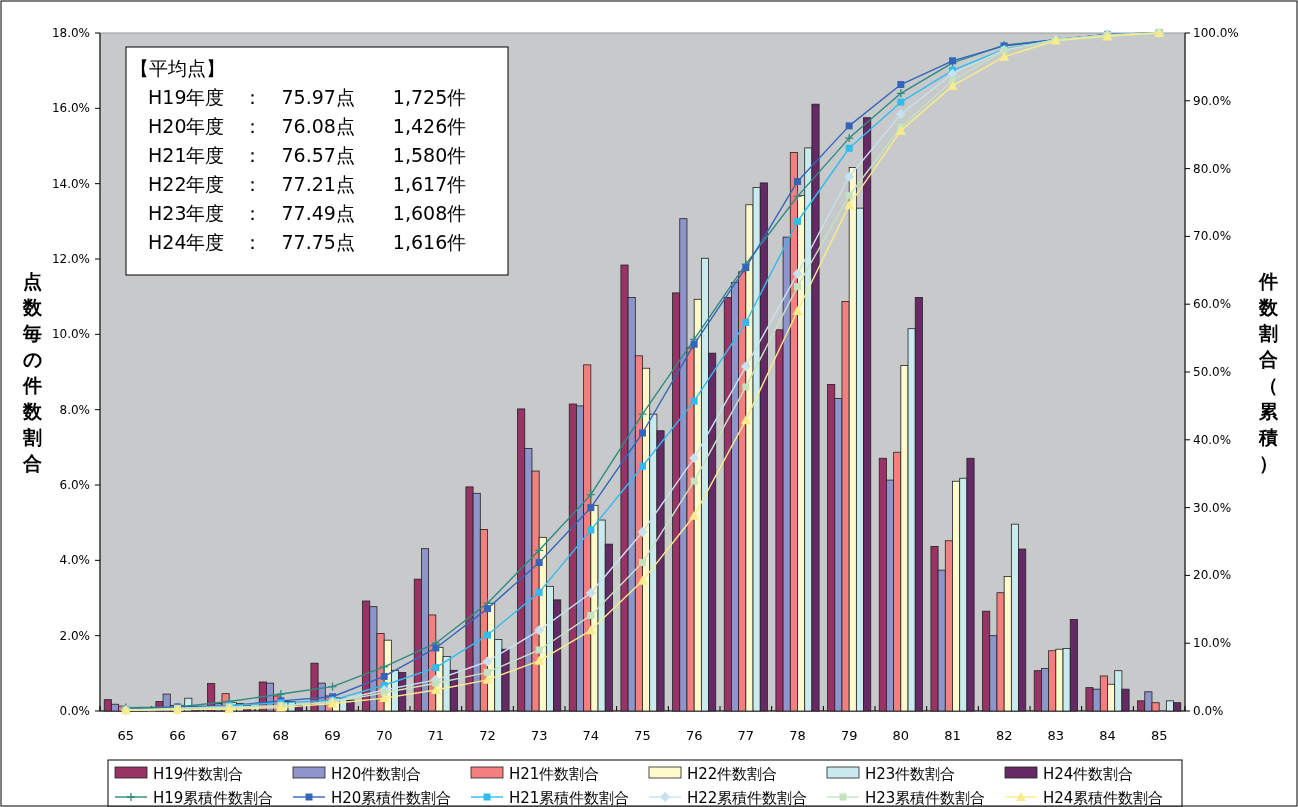  What do you see at coordinates (910, 774) in the screenshot?
I see `legend-label: H23件数割合` at bounding box center [910, 774].